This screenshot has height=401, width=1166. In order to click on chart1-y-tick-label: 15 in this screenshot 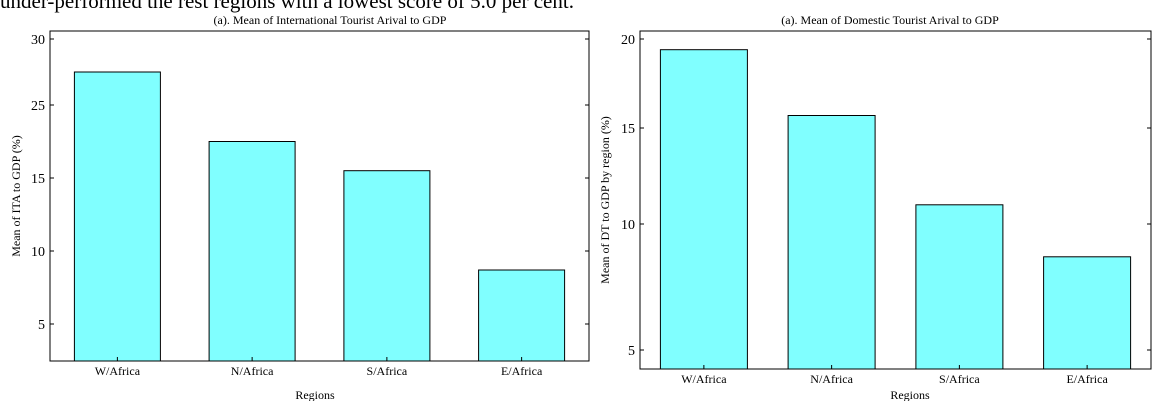, I will do `click(38, 179)`.